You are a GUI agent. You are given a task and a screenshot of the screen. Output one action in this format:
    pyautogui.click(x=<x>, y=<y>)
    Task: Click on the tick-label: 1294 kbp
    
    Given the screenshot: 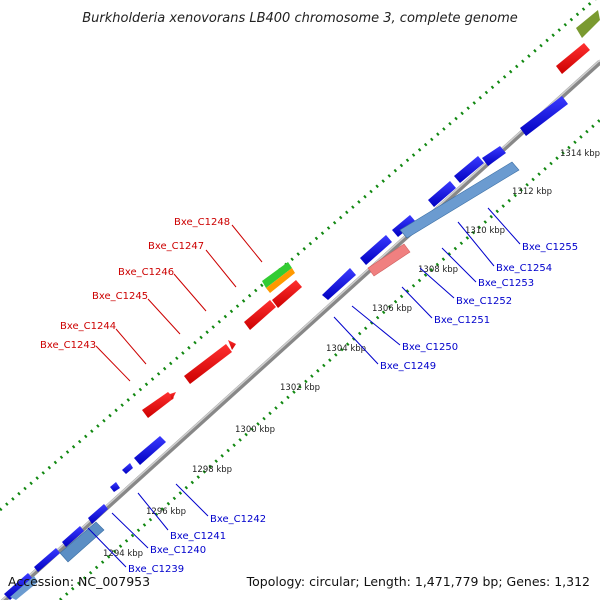 What is the action you would take?
    pyautogui.click(x=123, y=554)
    